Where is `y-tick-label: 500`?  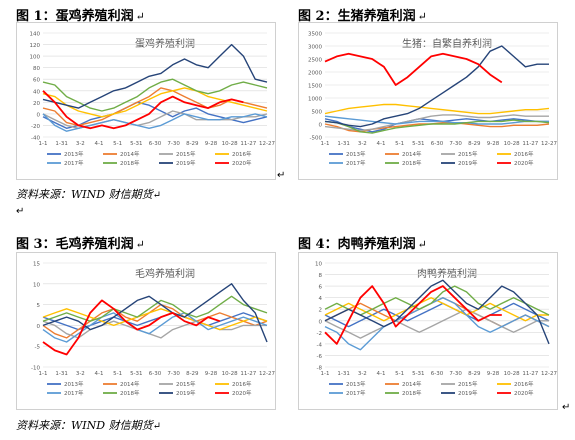 y-tick-label: 500 is located at coordinates (317, 113).